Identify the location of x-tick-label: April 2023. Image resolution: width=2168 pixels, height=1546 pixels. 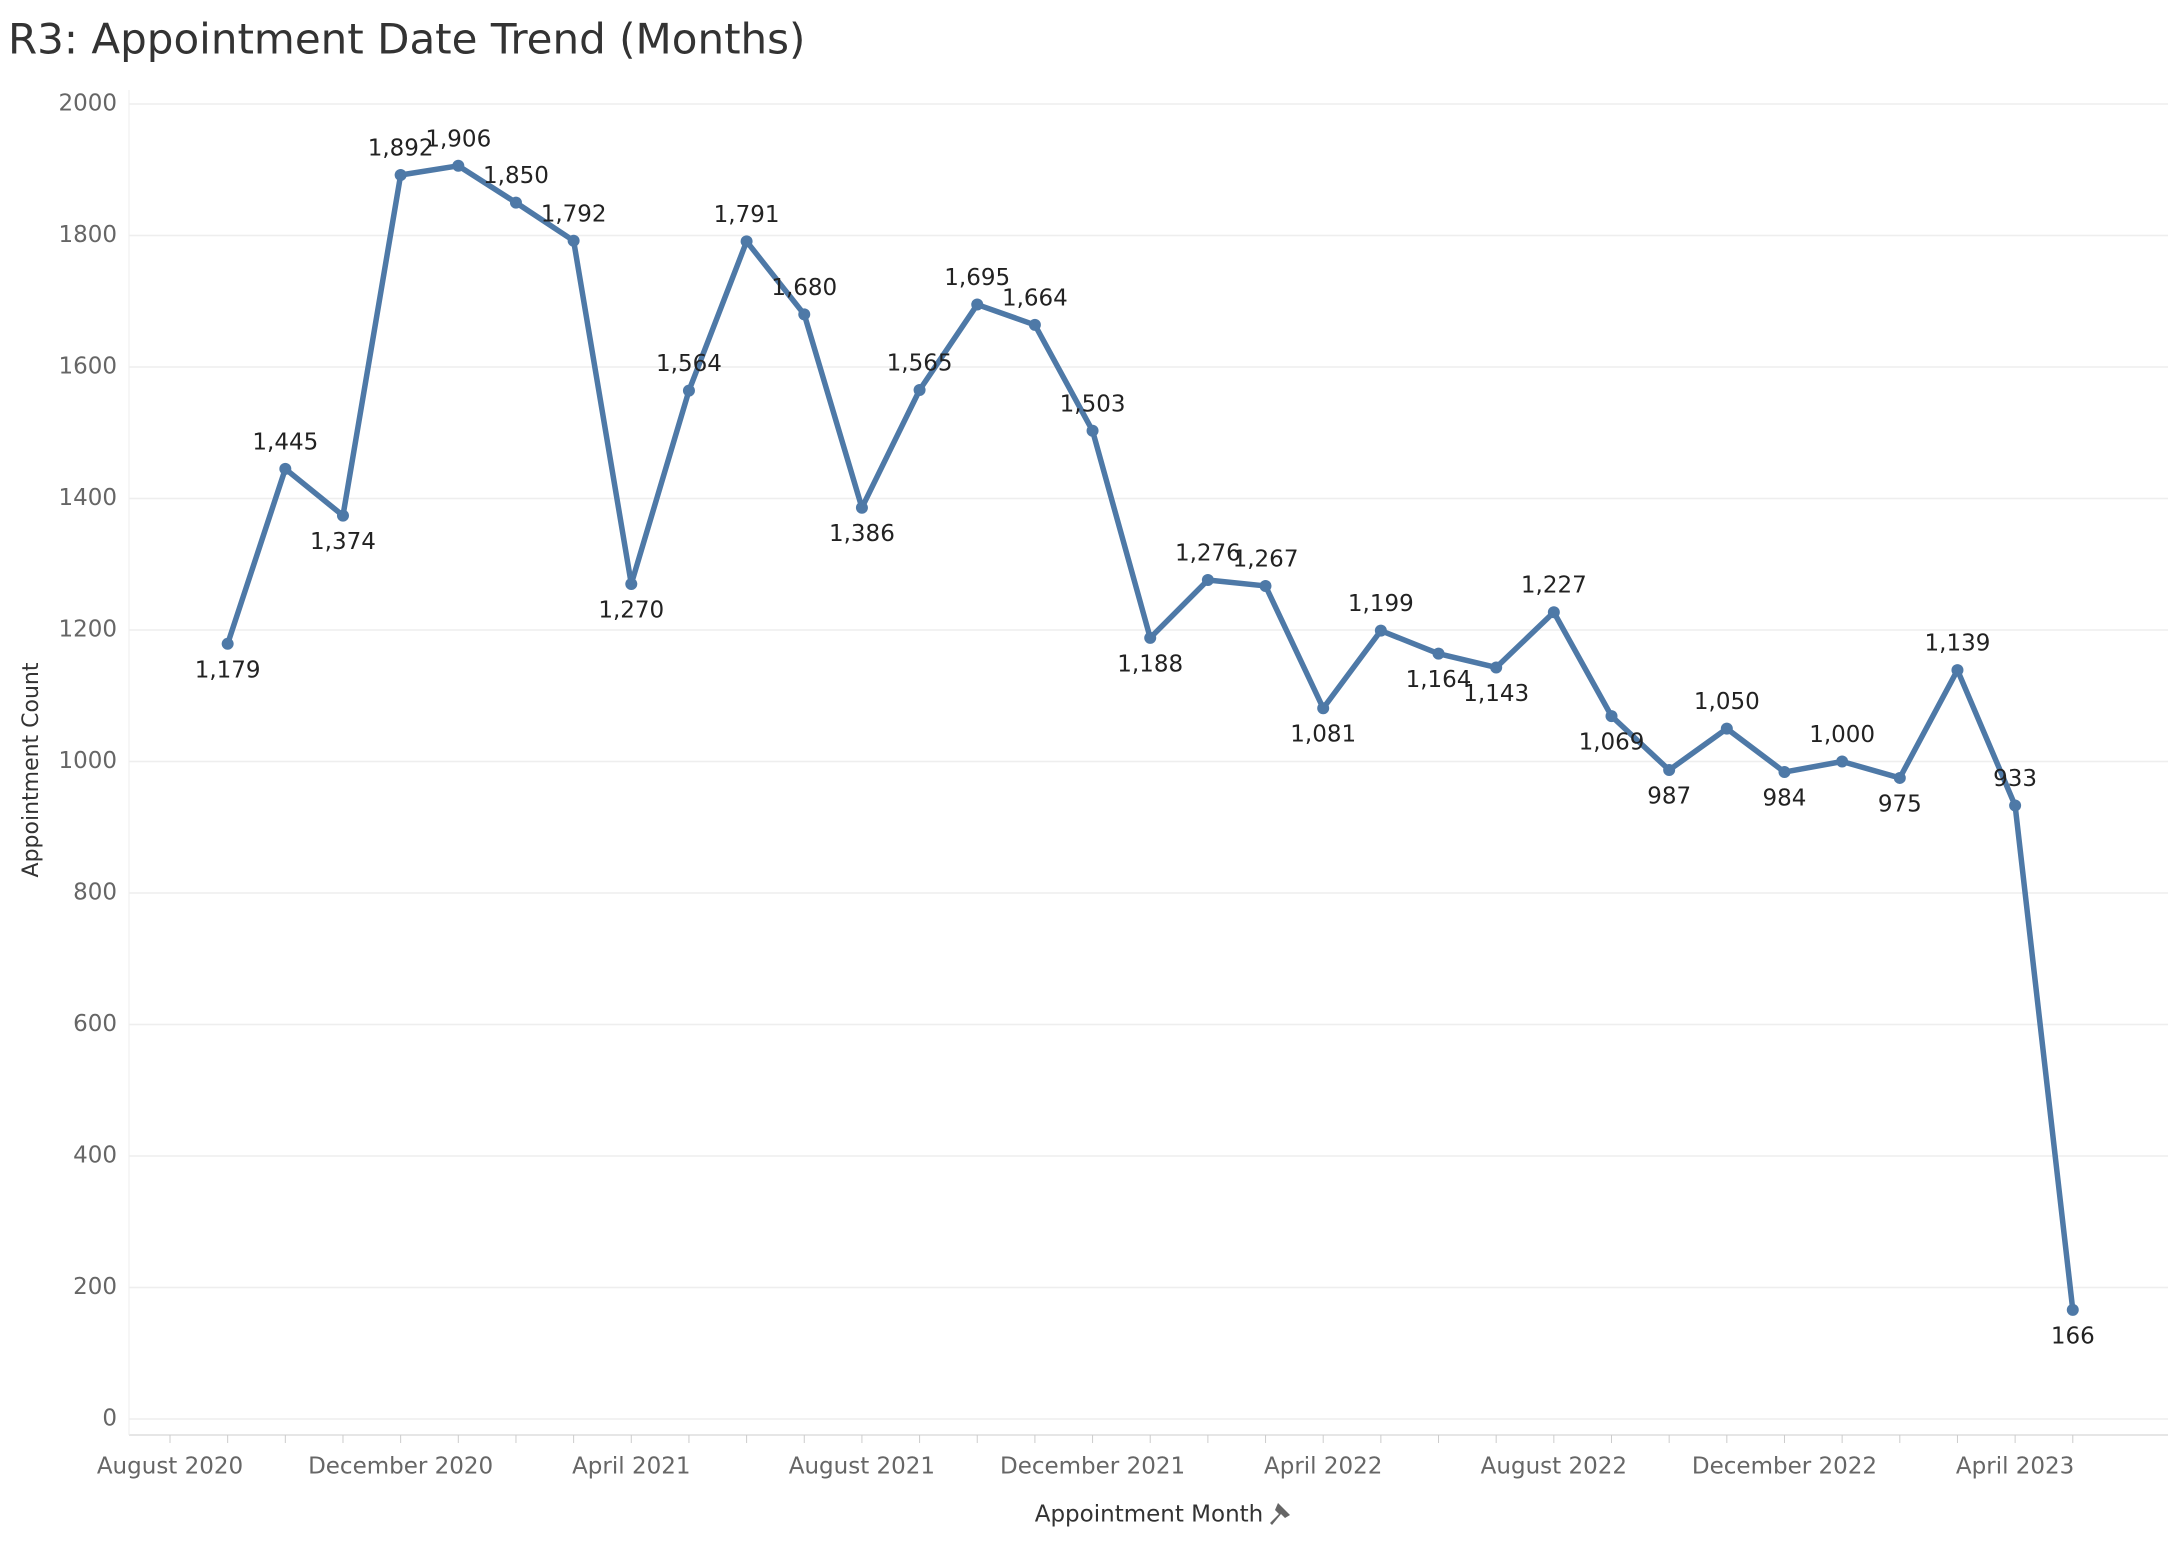
(2015, 1467).